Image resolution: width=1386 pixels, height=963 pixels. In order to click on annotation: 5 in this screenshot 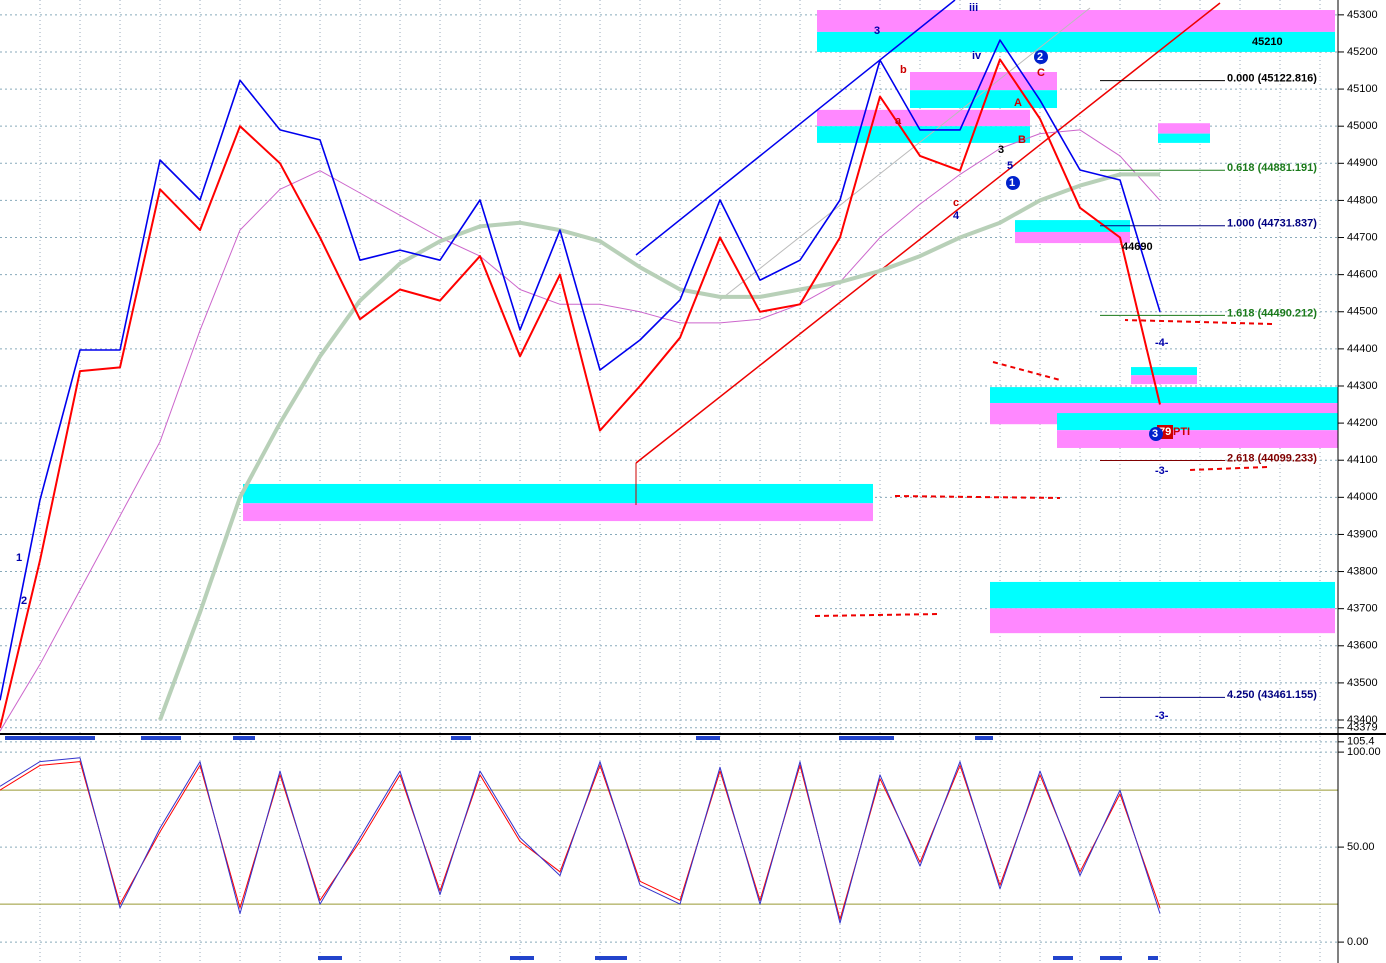, I will do `click(1010, 166)`.